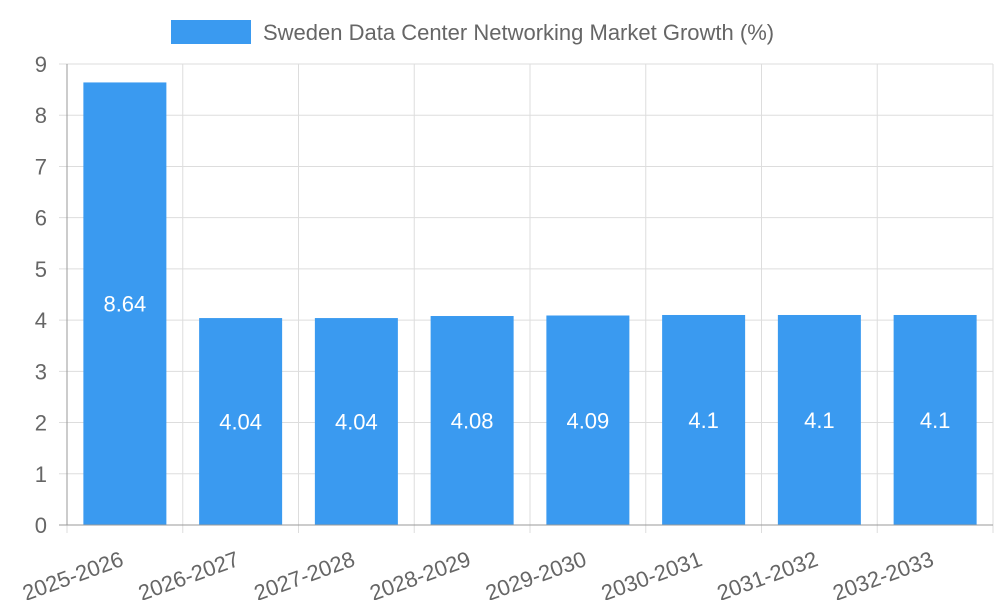  What do you see at coordinates (304, 573) in the screenshot?
I see `x-tick-label: 2027-2028` at bounding box center [304, 573].